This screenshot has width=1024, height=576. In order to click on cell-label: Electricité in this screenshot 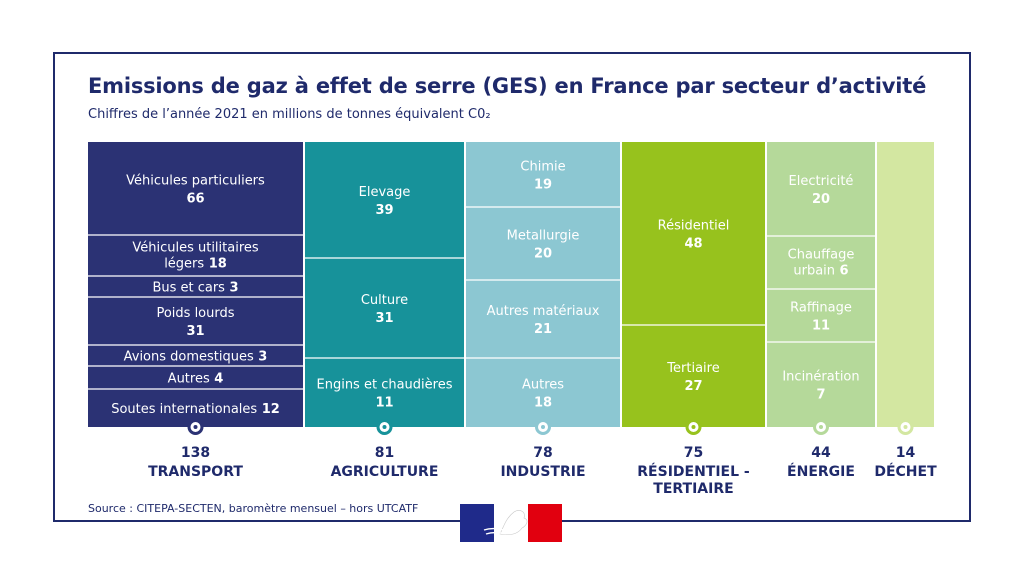, I will do `click(821, 181)`.